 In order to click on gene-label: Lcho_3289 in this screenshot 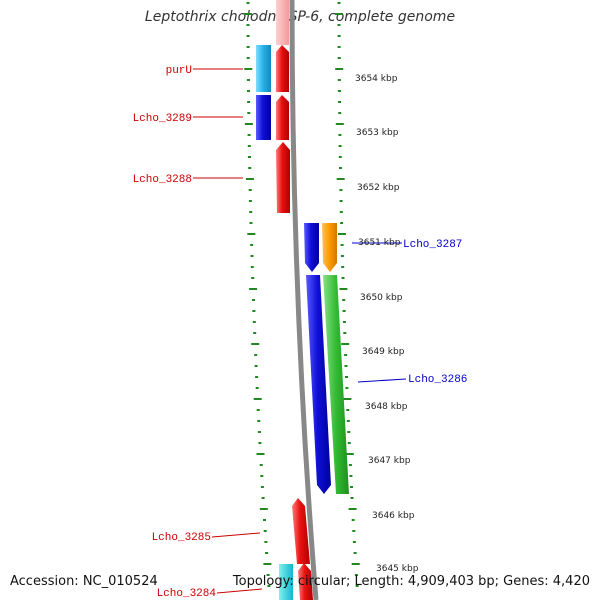, I will do `click(162, 119)`.